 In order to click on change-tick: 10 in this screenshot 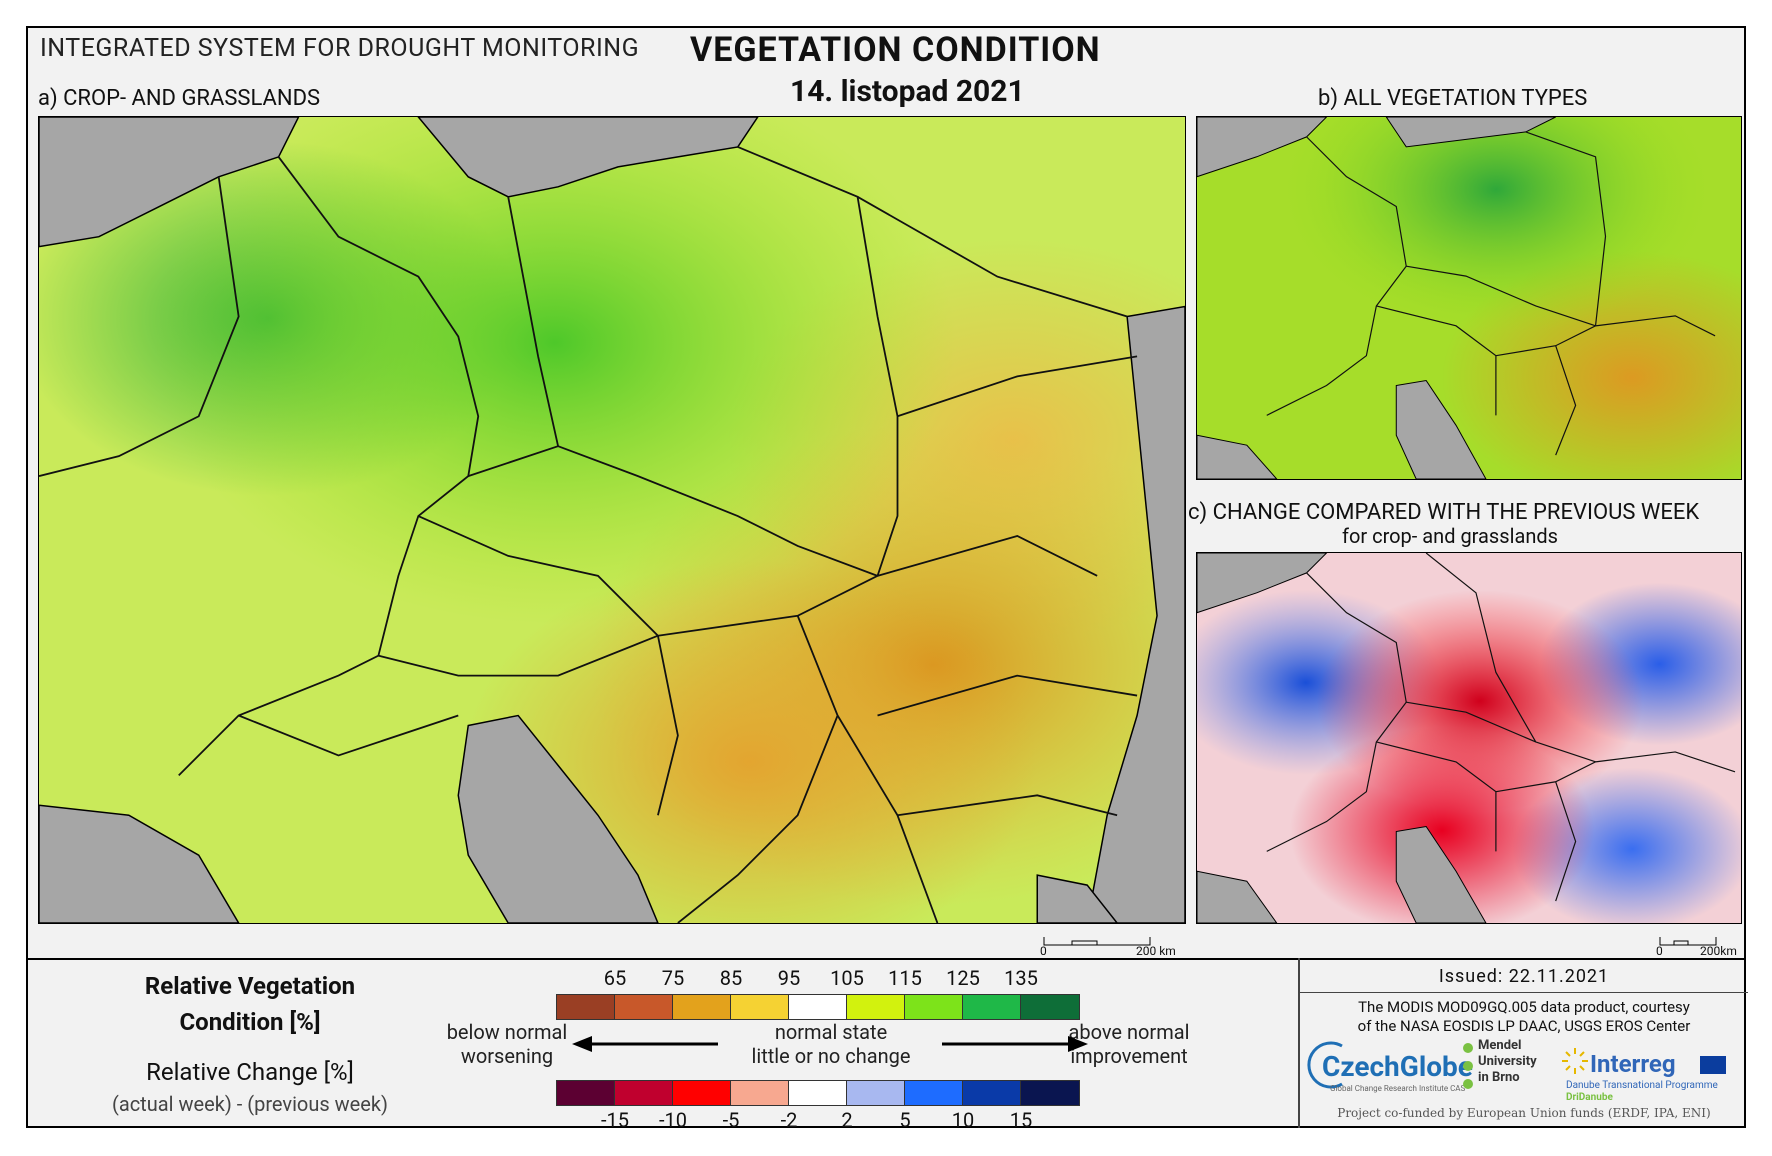, I will do `click(963, 1120)`.